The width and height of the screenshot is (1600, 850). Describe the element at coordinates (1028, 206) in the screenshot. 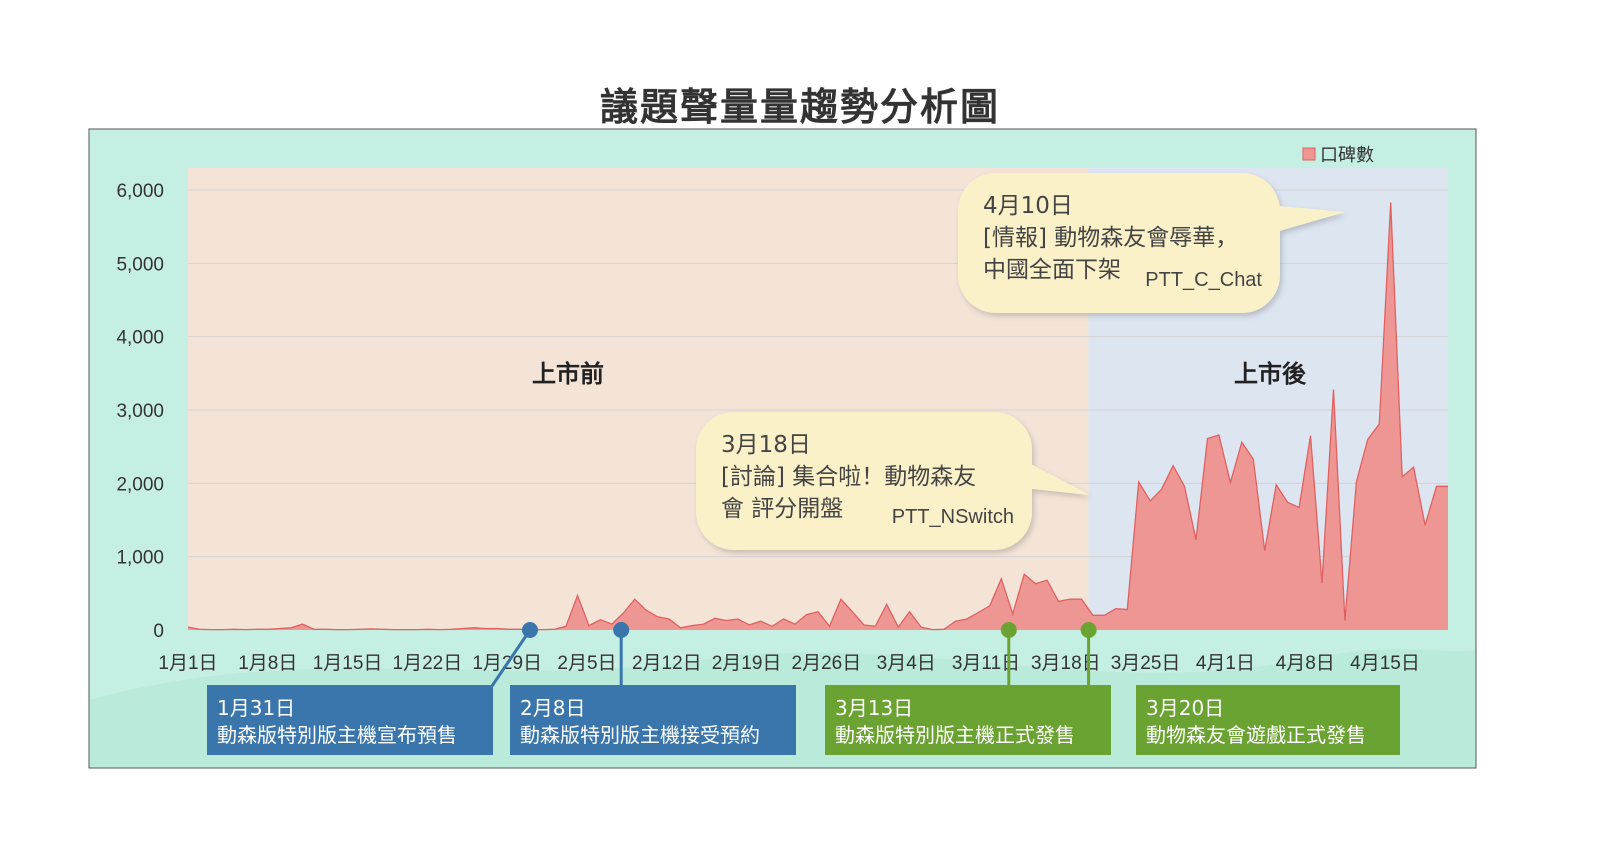

I see `callout-date: 4月10日` at that location.